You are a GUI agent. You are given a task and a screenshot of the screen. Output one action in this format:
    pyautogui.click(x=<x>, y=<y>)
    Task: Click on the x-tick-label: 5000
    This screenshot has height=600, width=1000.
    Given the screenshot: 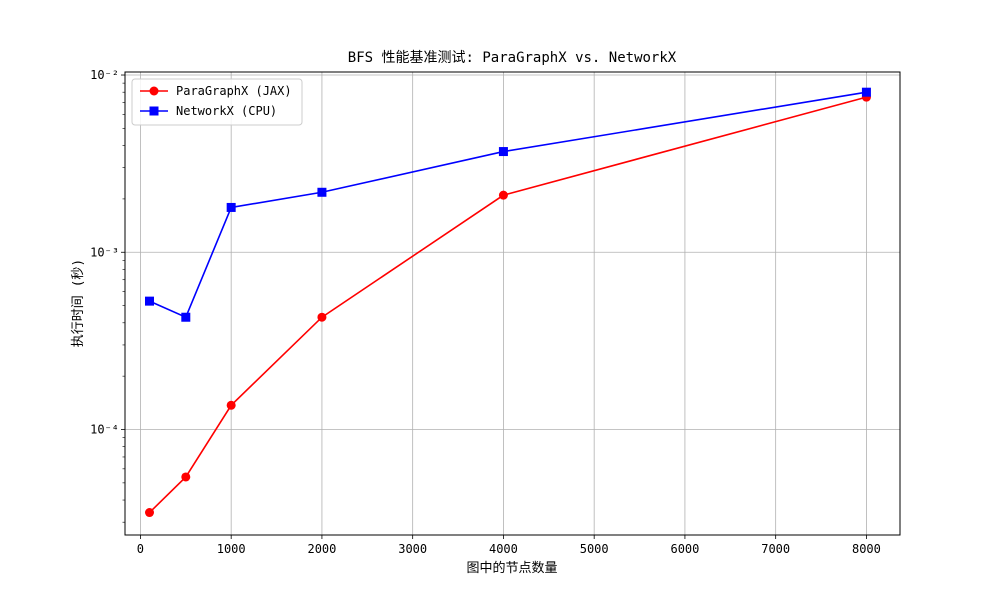 What is the action you would take?
    pyautogui.click(x=594, y=549)
    